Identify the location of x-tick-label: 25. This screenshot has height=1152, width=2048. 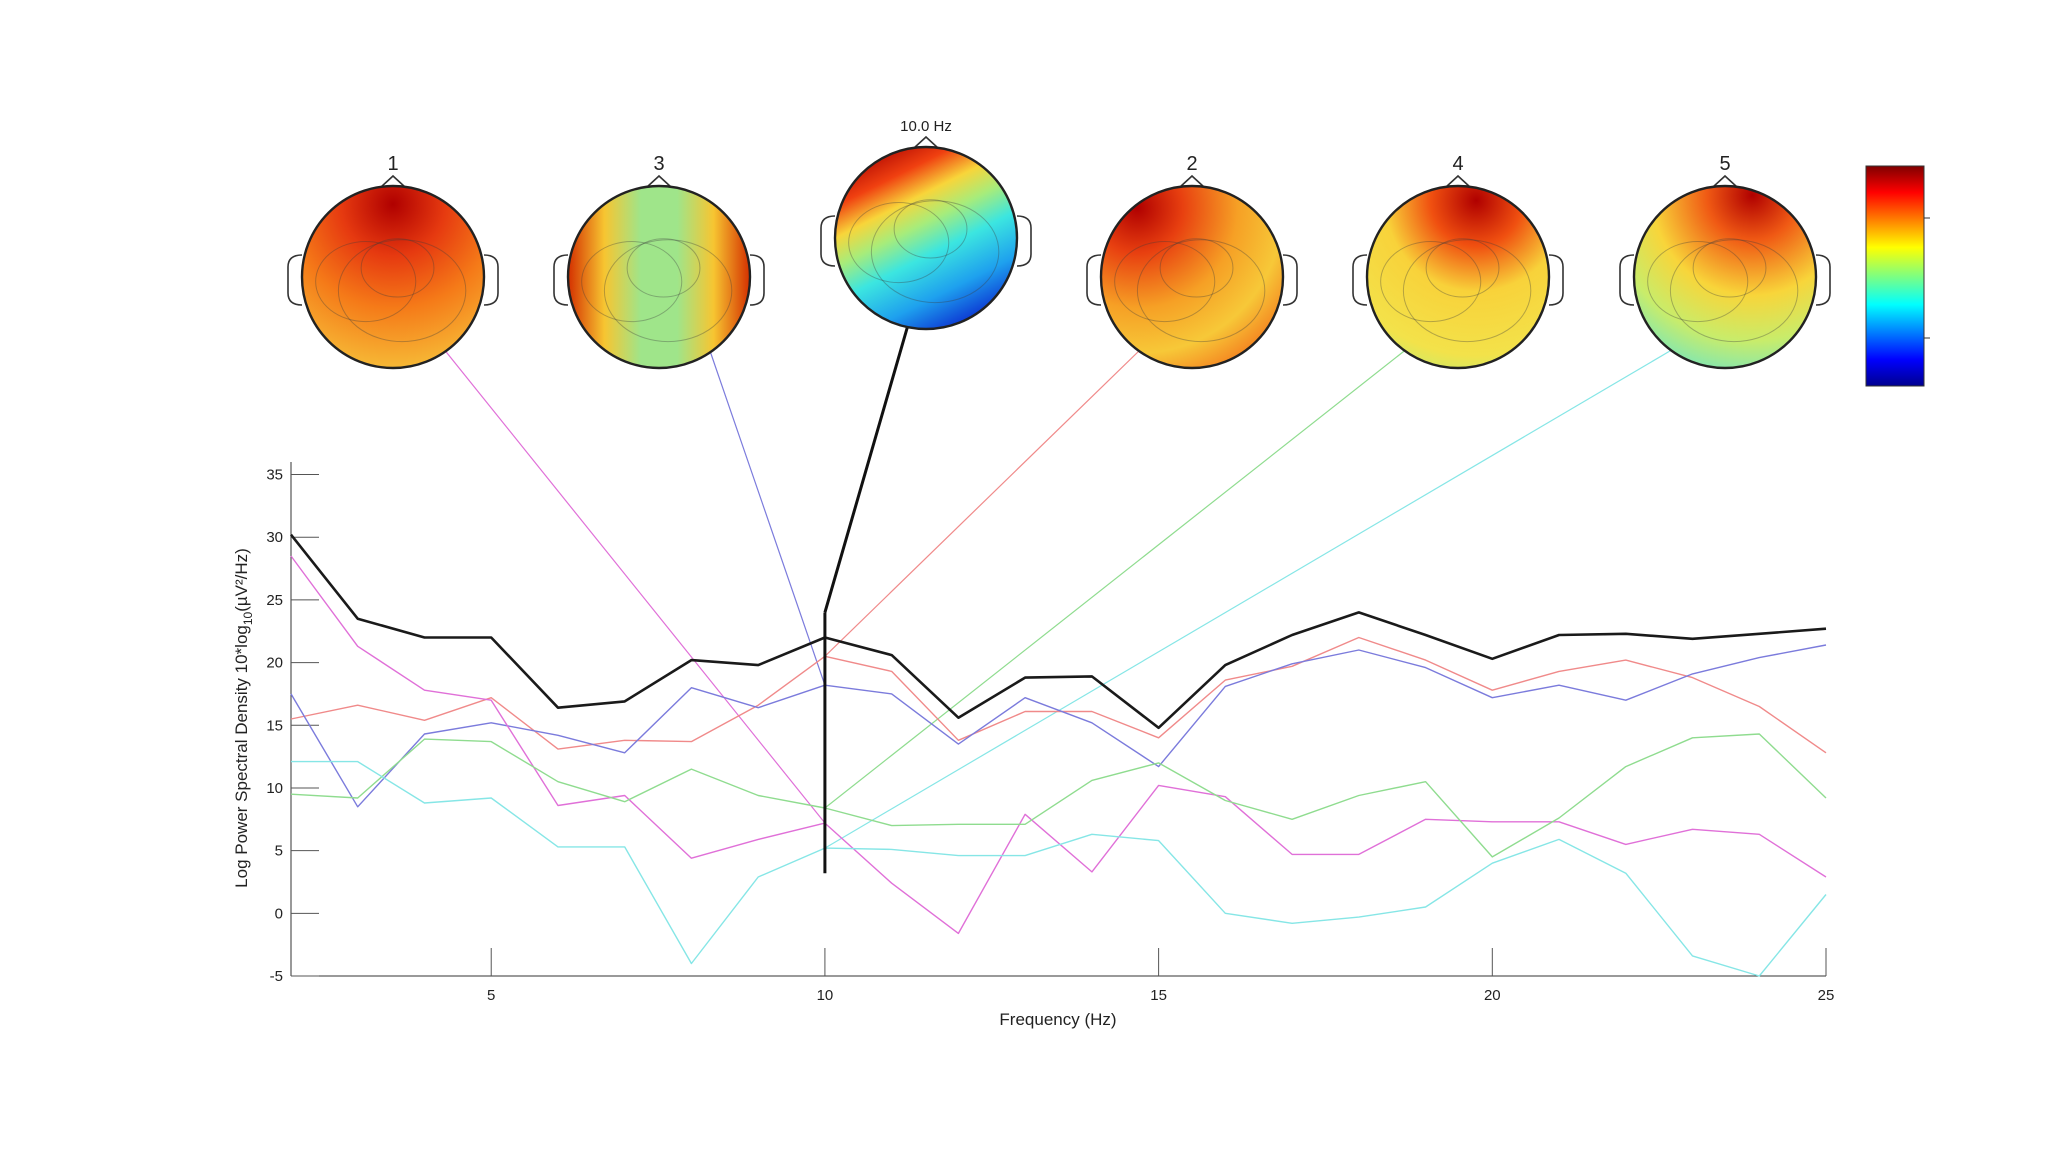
(1826, 995).